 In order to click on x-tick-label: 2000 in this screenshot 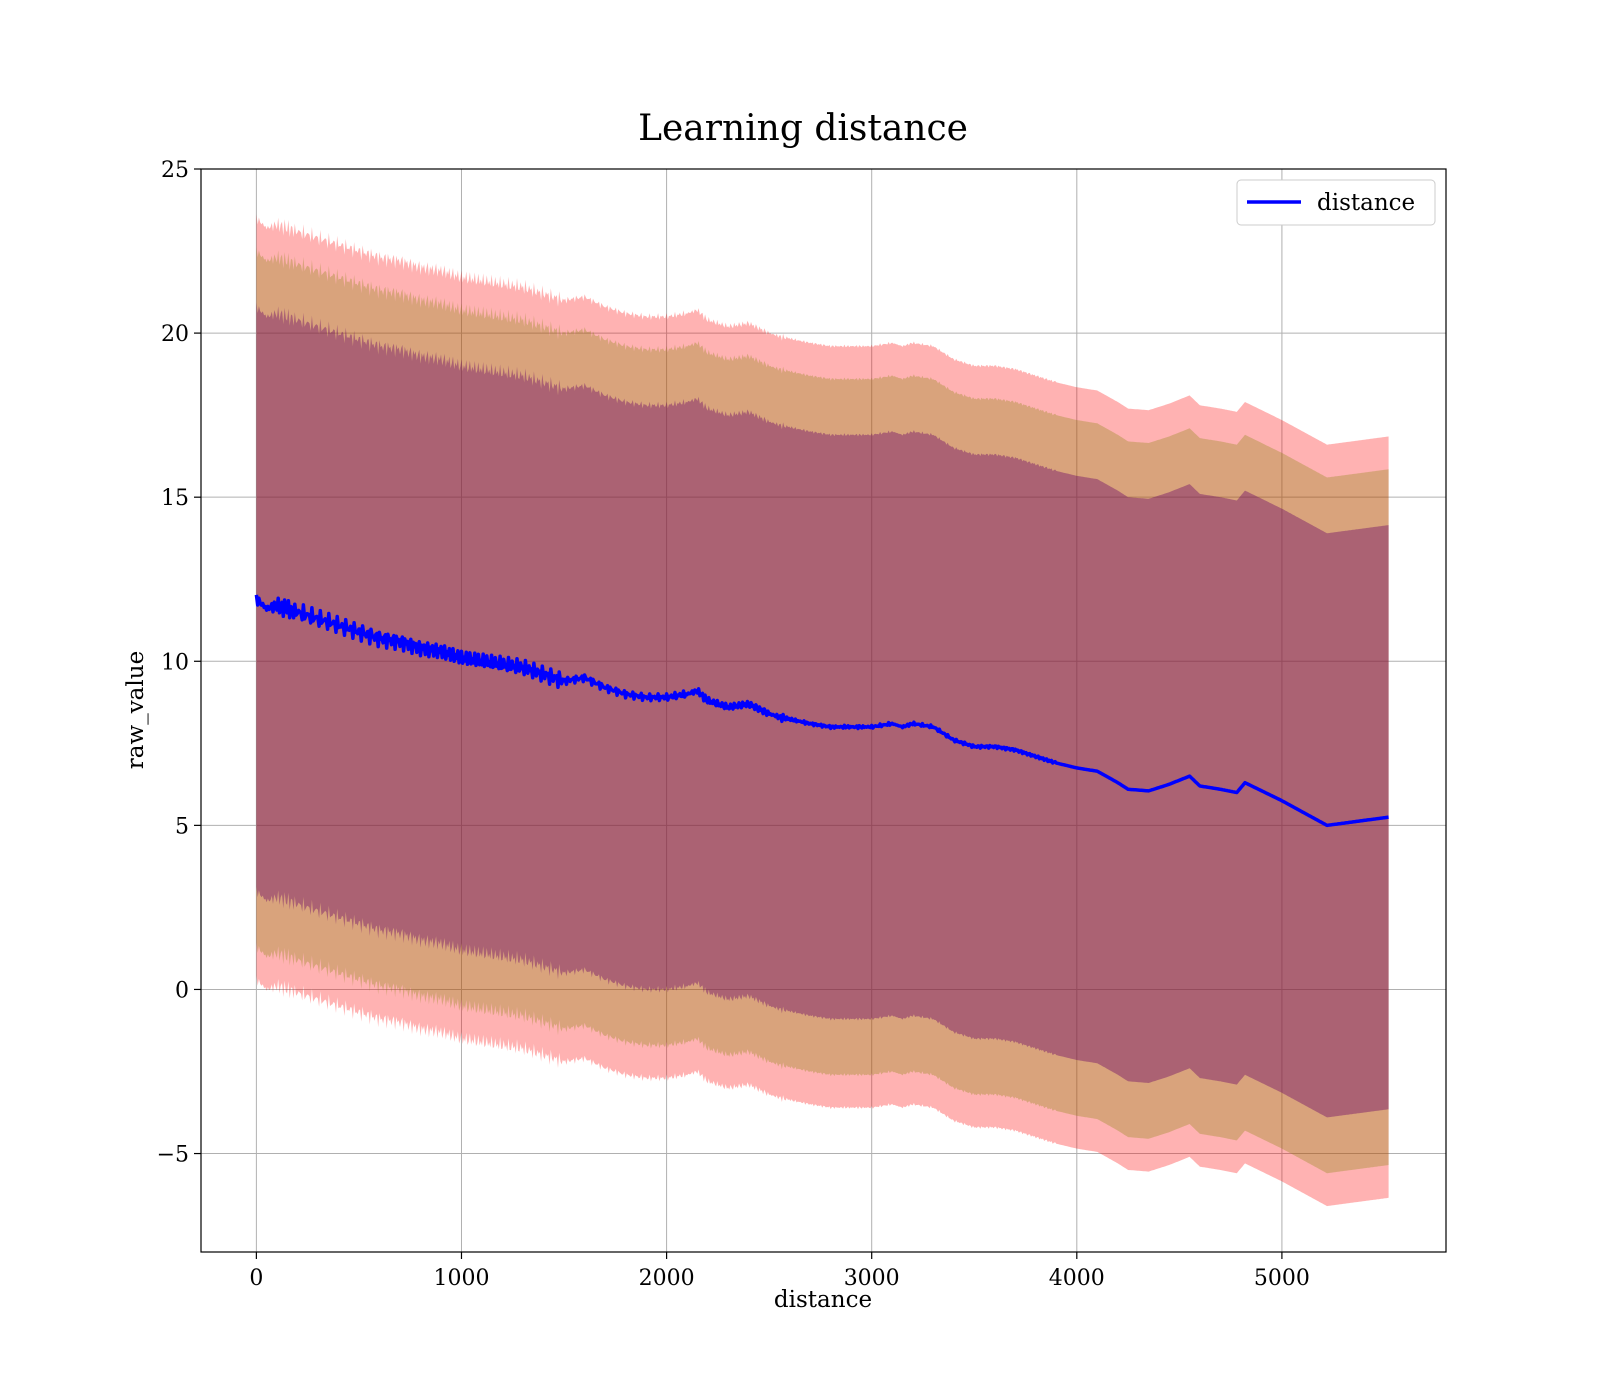, I will do `click(667, 1278)`.